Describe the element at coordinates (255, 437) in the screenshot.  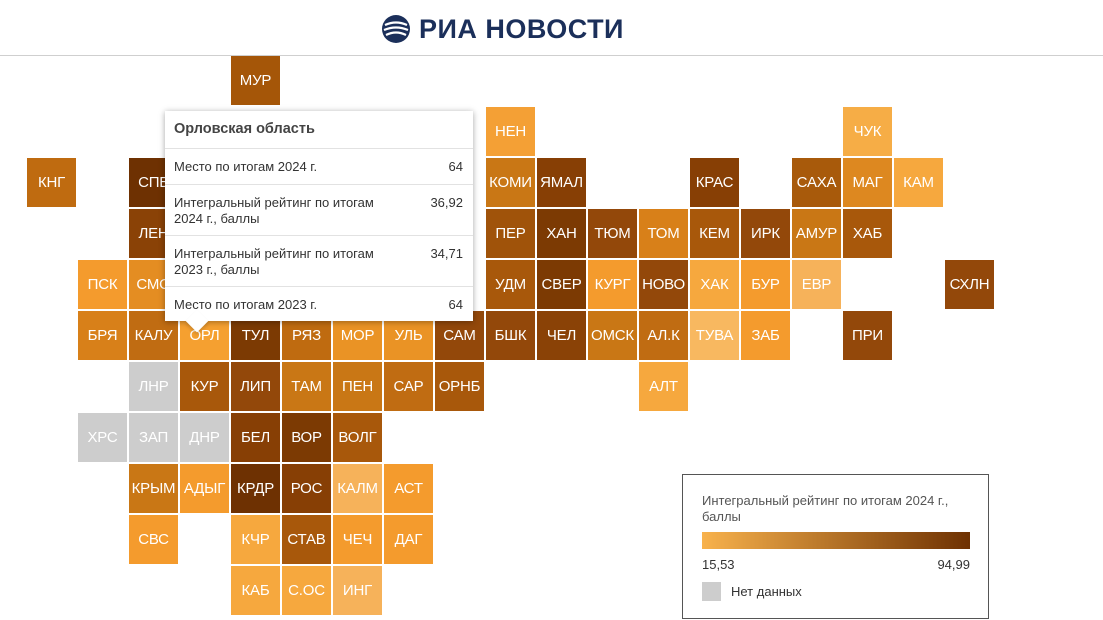
I see `region-tile-56: БЕЛ` at that location.